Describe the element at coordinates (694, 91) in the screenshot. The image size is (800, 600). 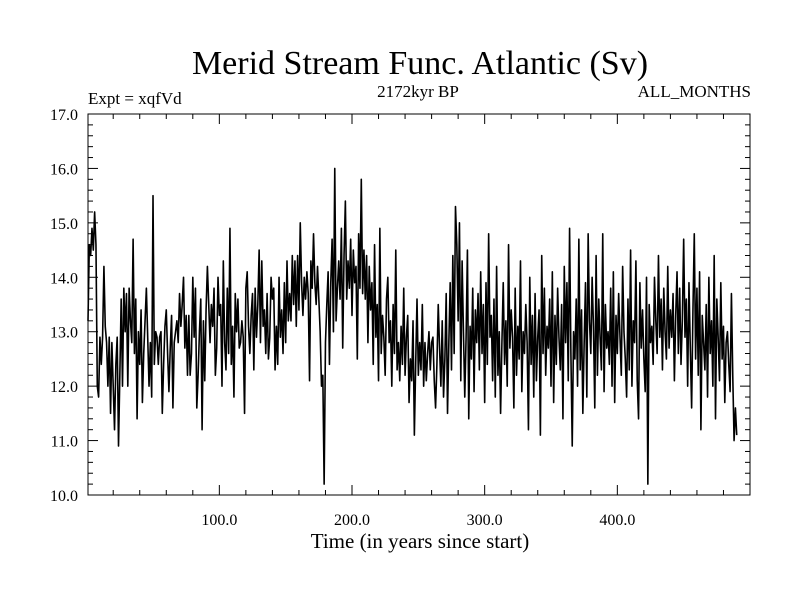
I see `months-label: ALL_MONTHS` at that location.